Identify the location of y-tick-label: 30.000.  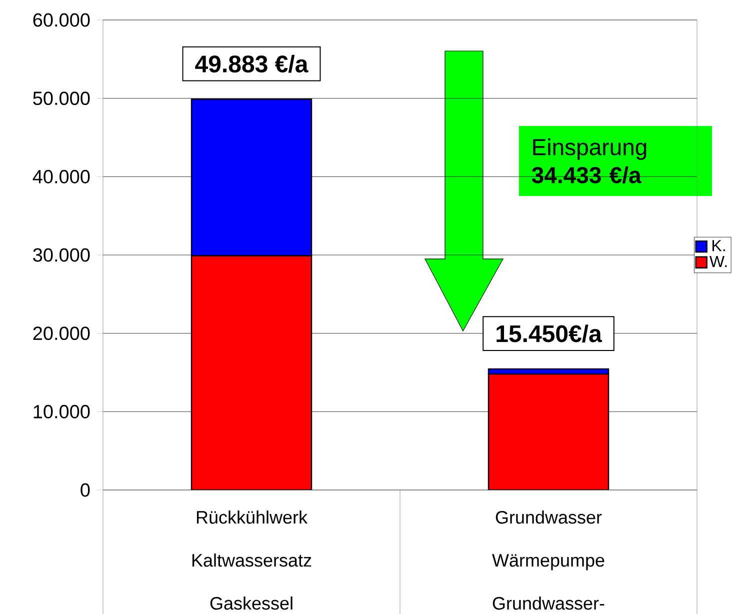
(61, 255).